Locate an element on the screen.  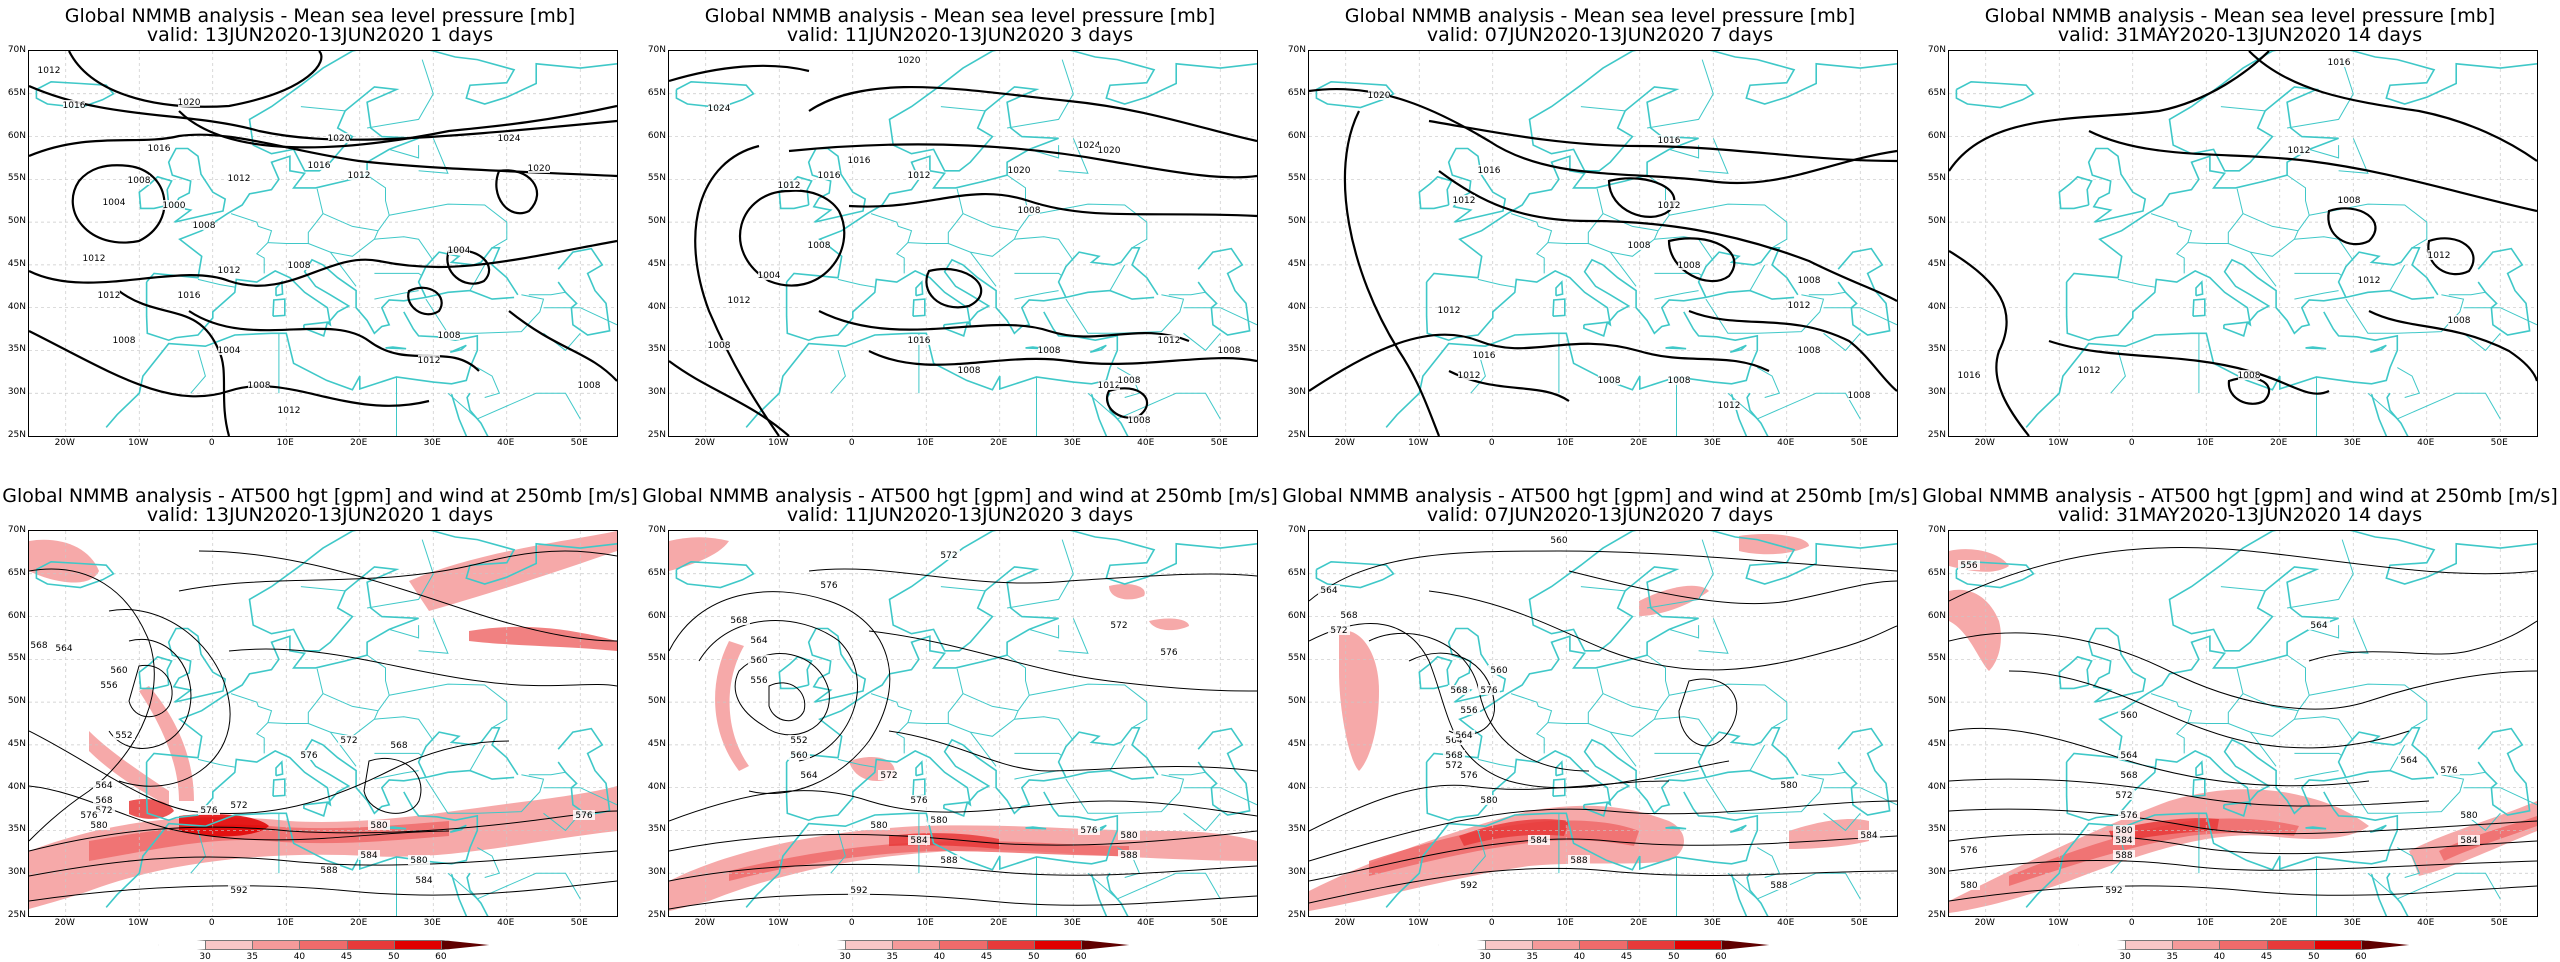
contour-label: 1000 is located at coordinates (174, 206).